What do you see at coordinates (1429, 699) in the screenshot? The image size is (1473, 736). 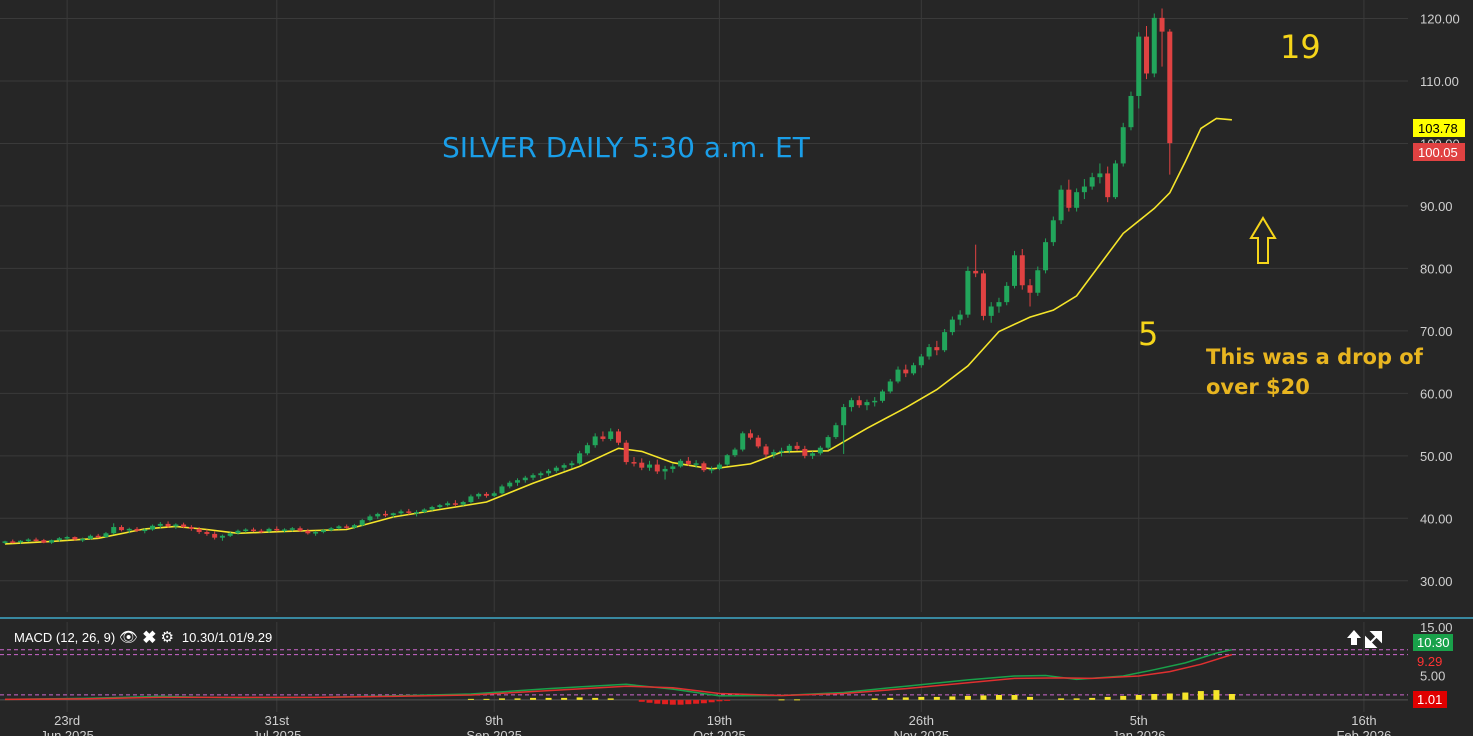 I see `hist-badge: 1.01` at bounding box center [1429, 699].